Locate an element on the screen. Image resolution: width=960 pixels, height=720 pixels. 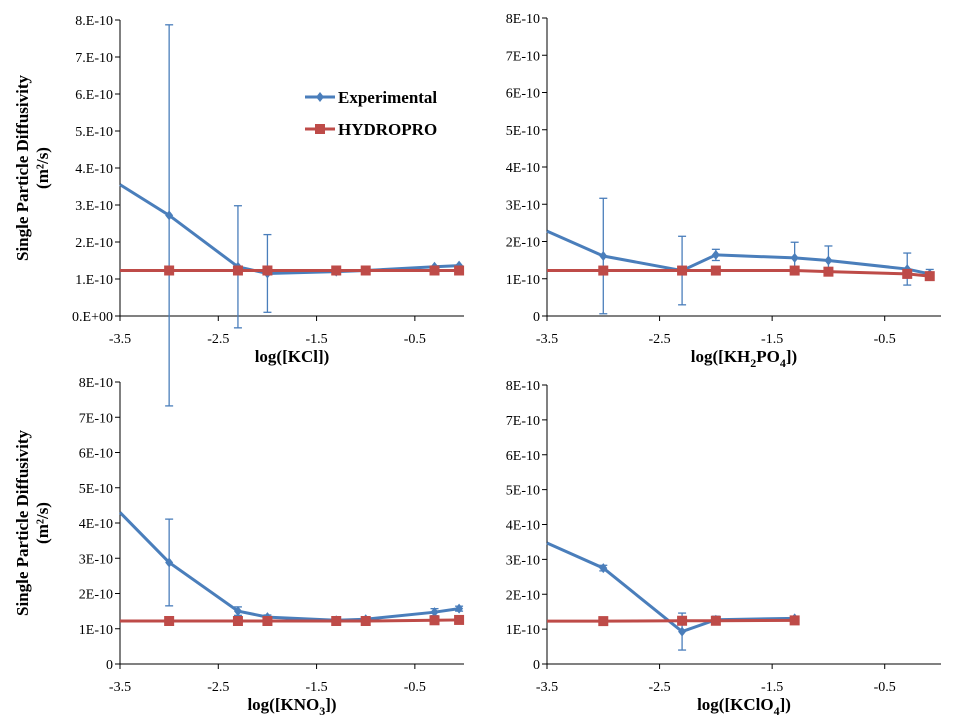
y-tick-label: 5.E-10 is located at coordinates (94, 132).